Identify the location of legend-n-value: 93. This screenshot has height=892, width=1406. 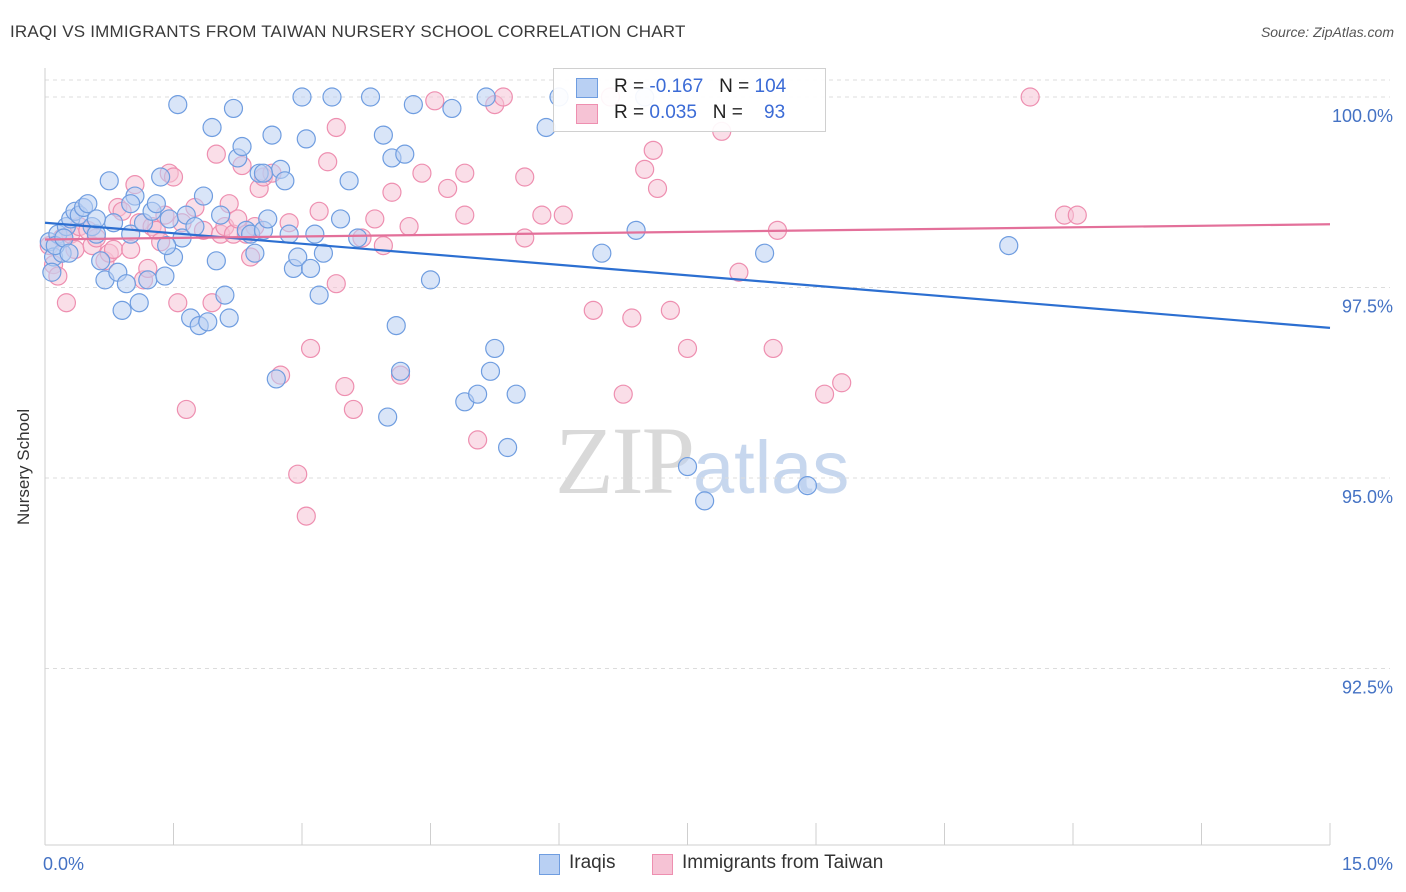
(775, 112).